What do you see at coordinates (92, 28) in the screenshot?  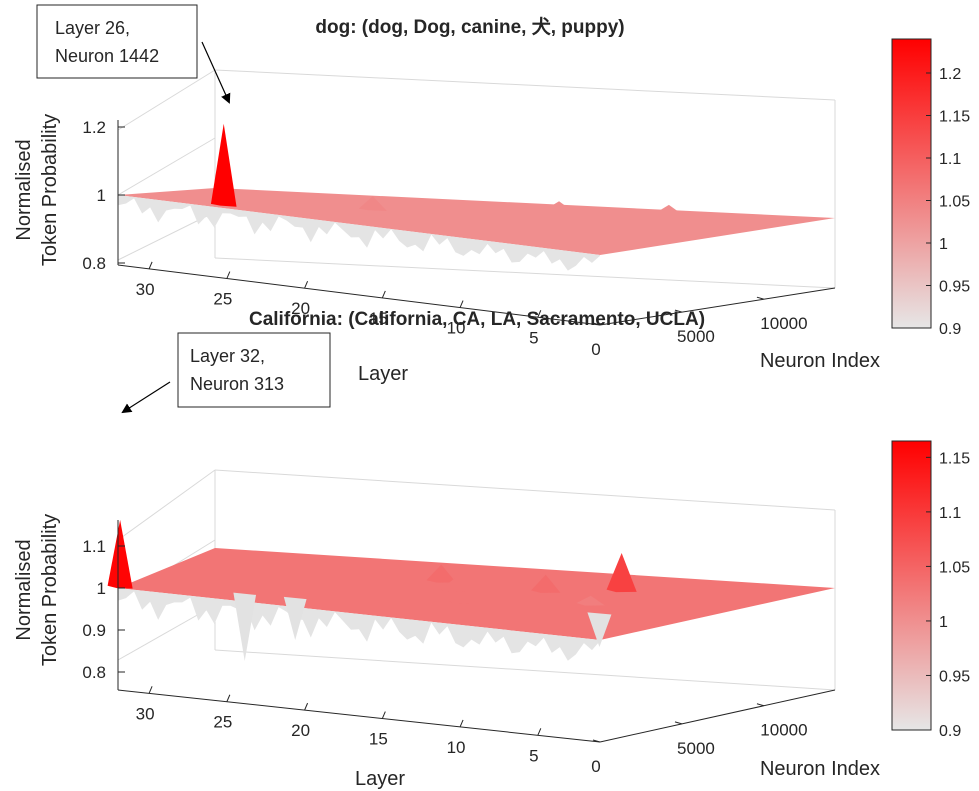 I see `annotation-line1: Layer 26,` at bounding box center [92, 28].